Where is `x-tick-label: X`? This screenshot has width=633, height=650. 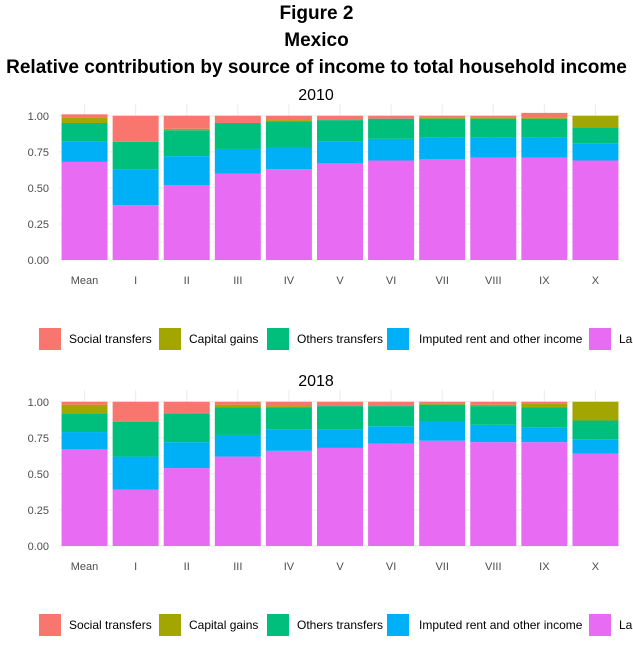
x-tick-label: X is located at coordinates (596, 567).